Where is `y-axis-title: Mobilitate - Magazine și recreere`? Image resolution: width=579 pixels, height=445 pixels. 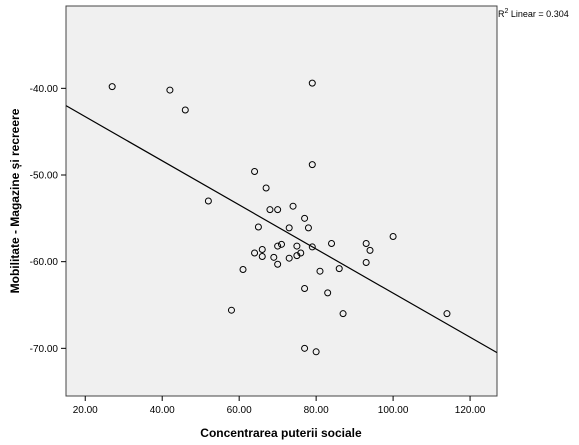 y-axis-title: Mobilitate - Magazine și recreere is located at coordinates (15, 200).